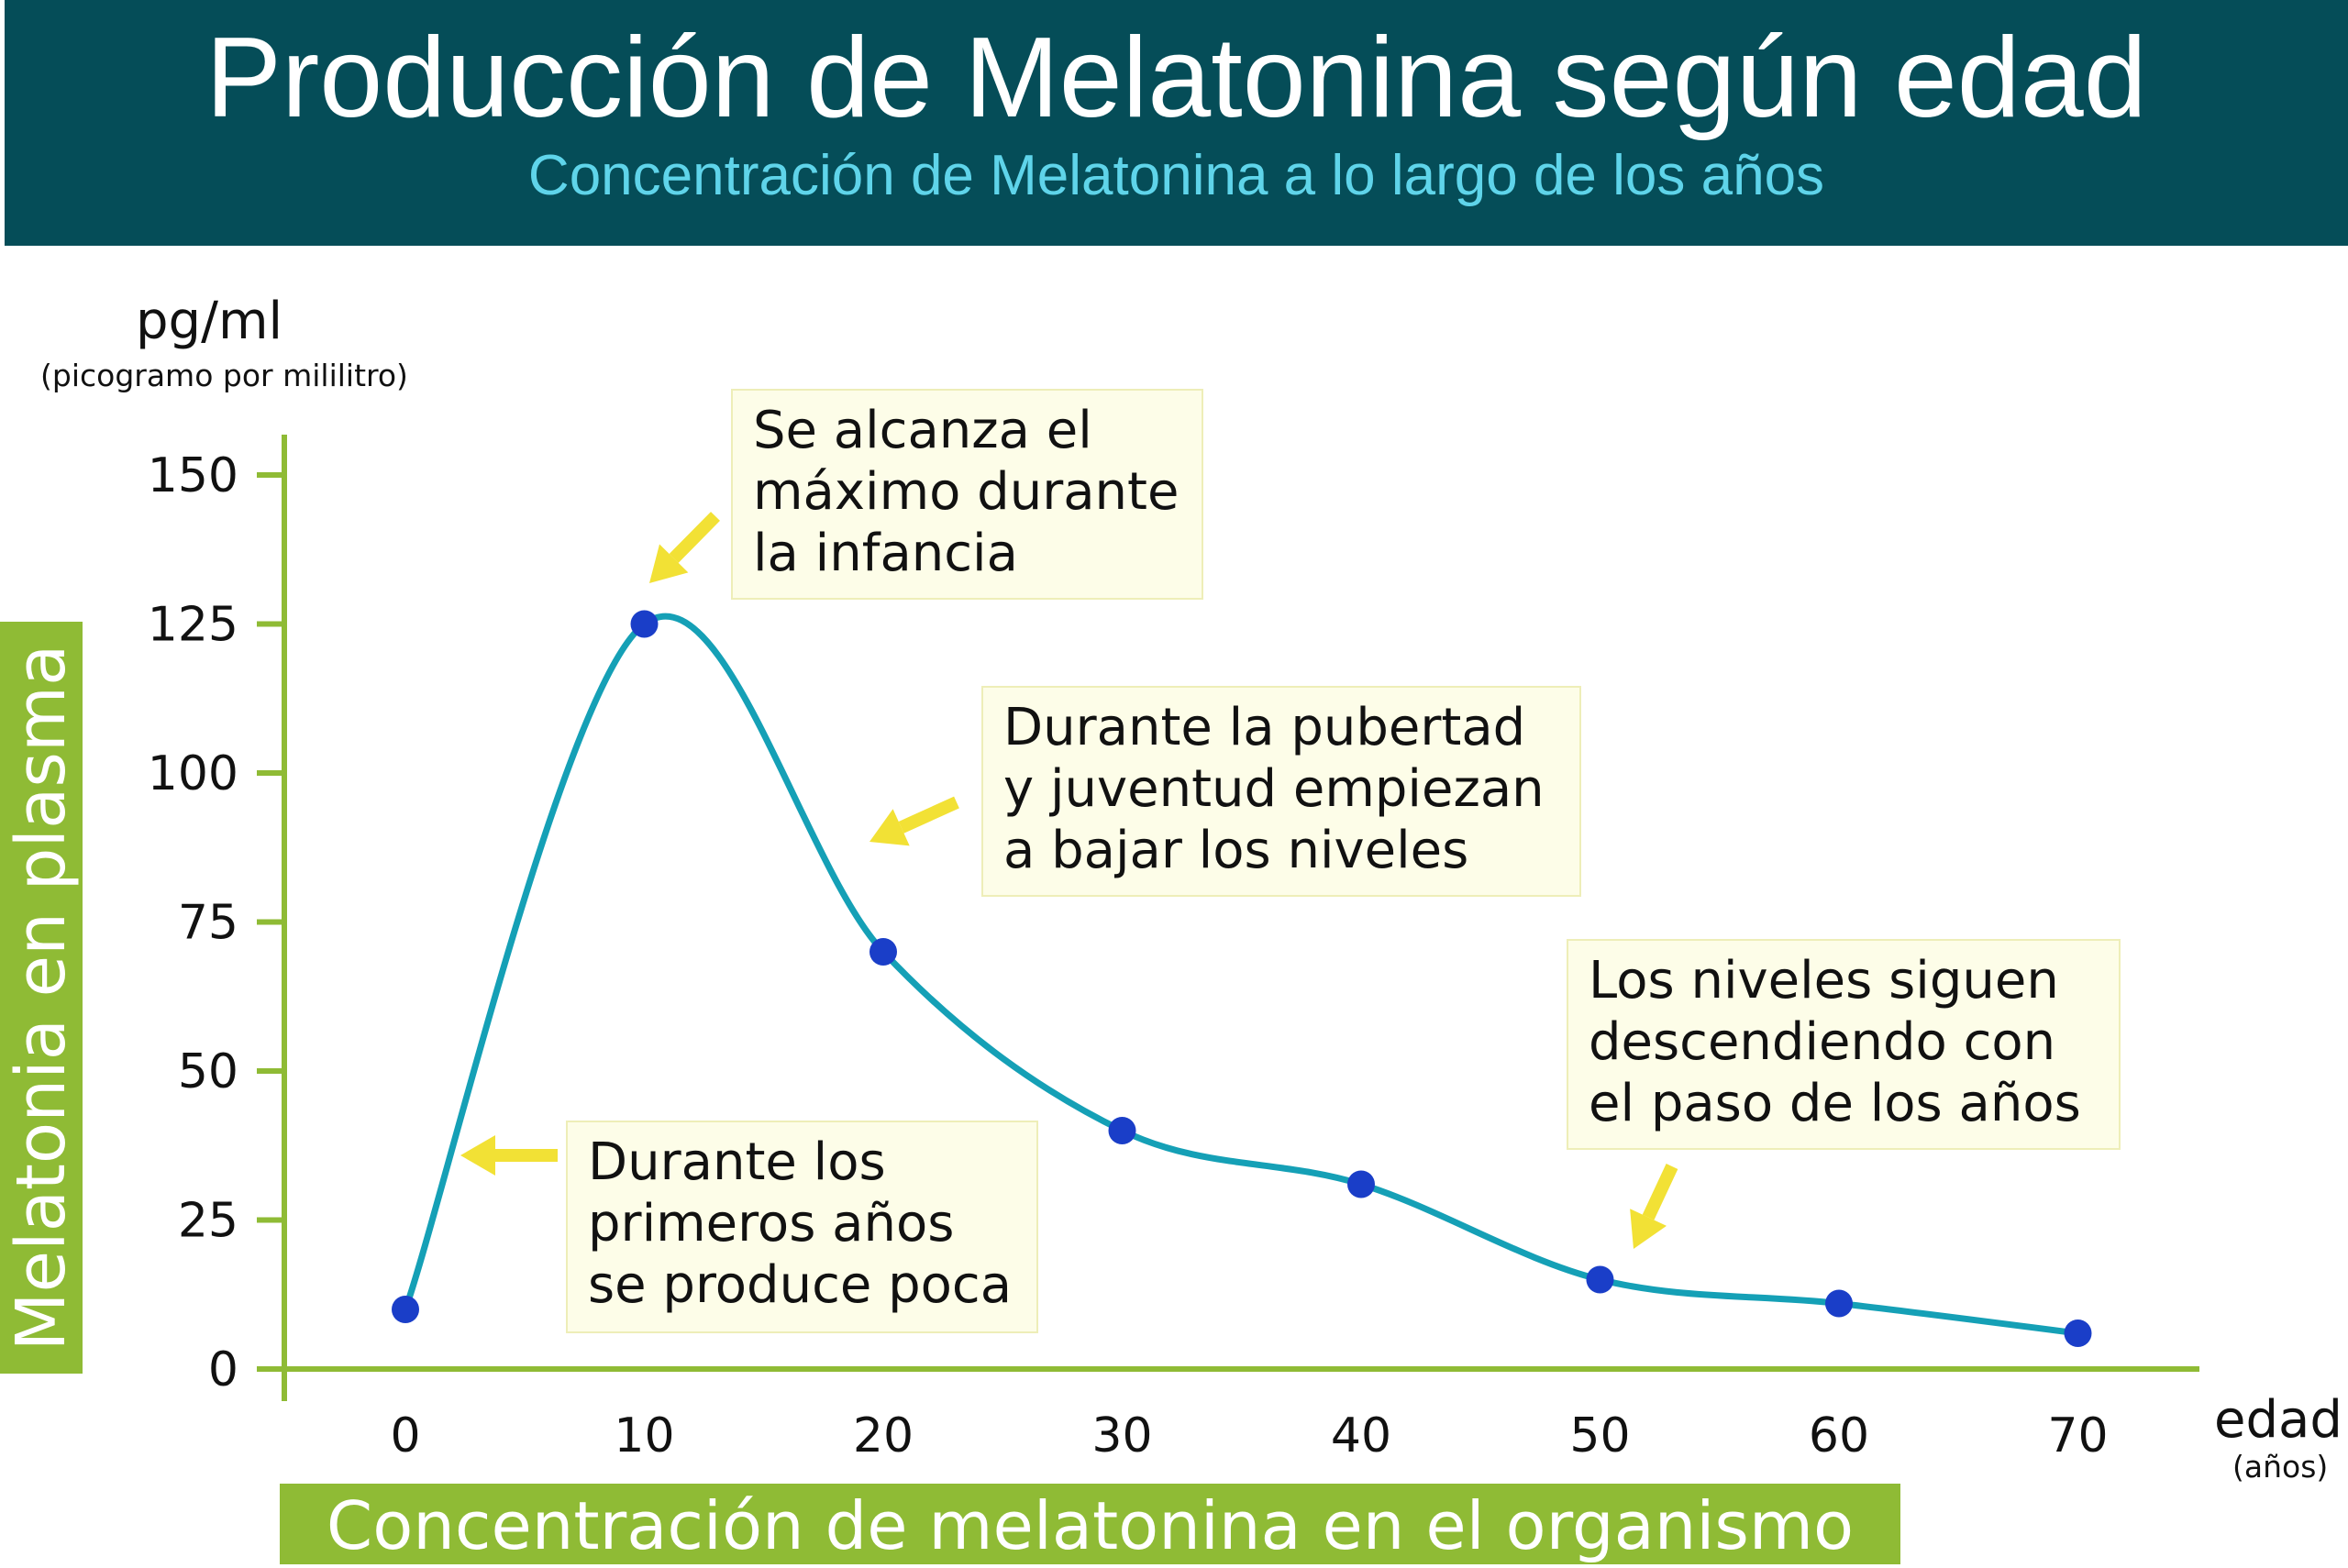  Describe the element at coordinates (1835, 1104) in the screenshot. I see `note-line: el paso de los años` at that location.